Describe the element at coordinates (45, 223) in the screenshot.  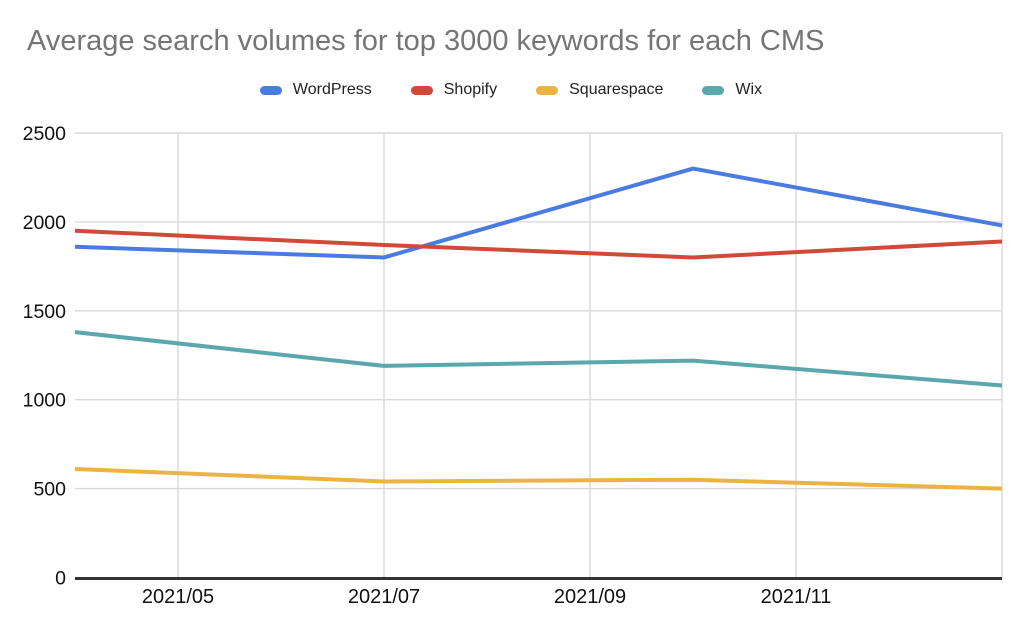
I see `y-axis-label-2000: 2000` at that location.